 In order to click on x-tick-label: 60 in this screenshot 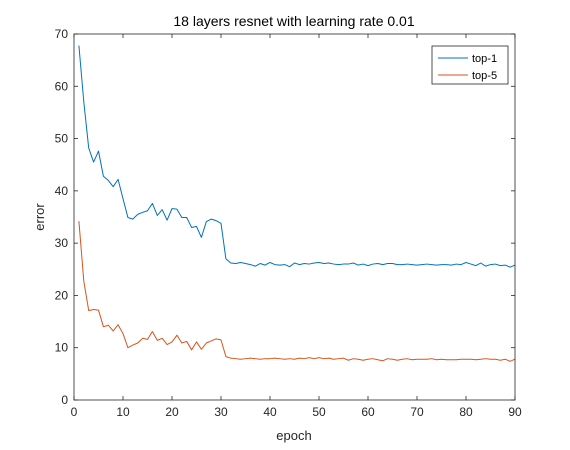, I will do `click(368, 412)`.